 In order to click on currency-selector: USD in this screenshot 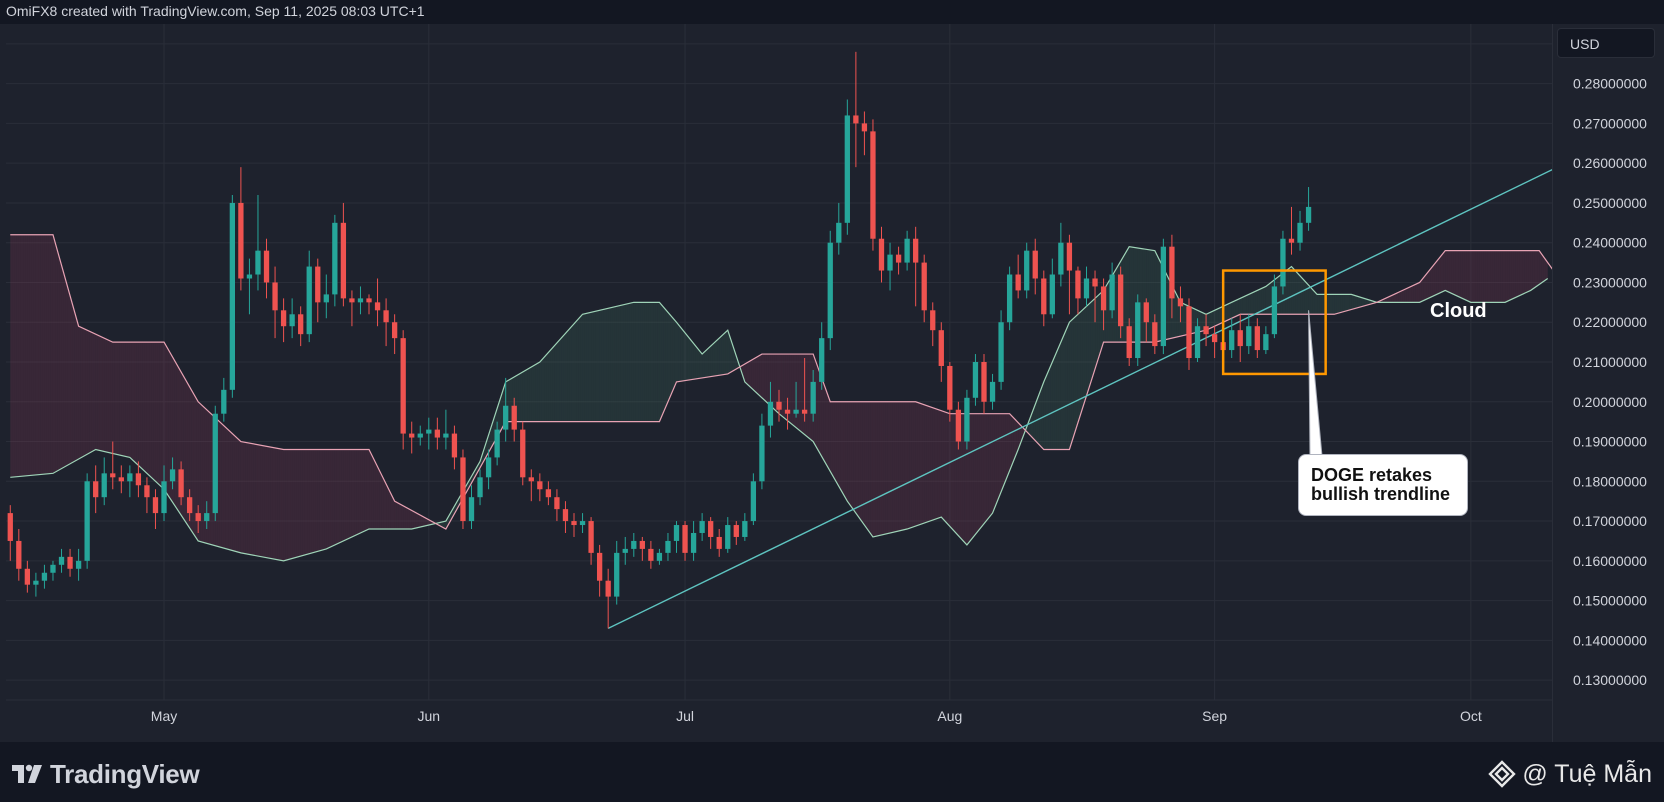, I will do `click(1606, 43)`.